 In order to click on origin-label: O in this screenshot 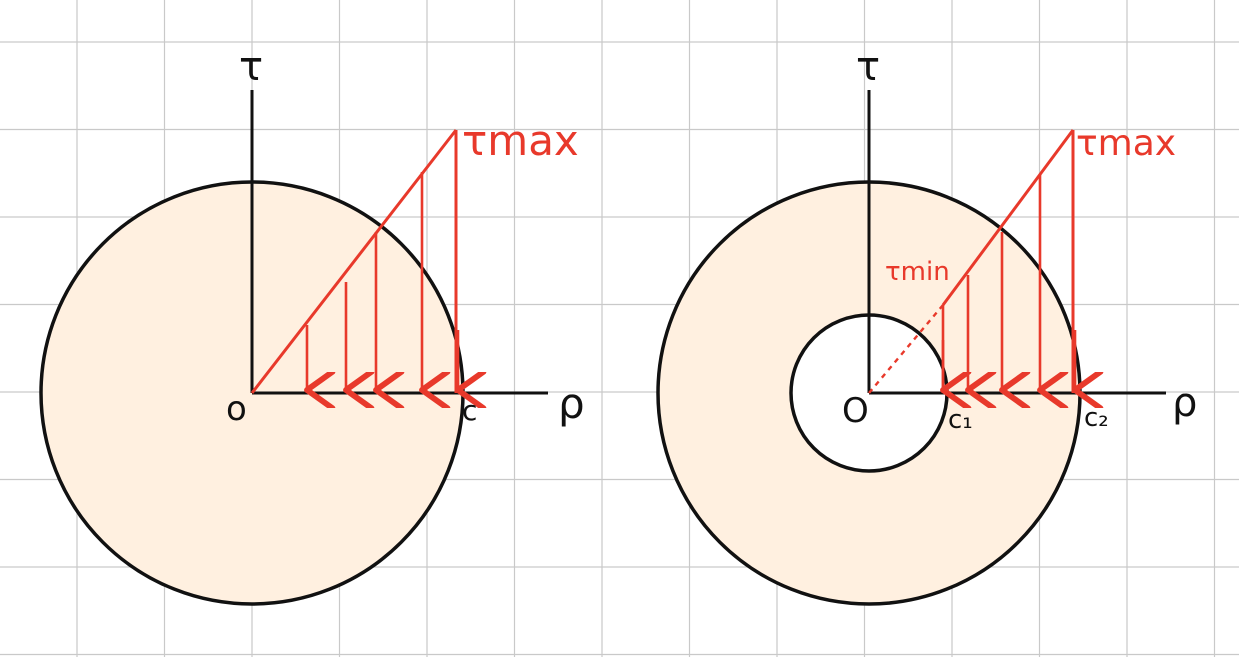, I will do `click(855, 411)`.